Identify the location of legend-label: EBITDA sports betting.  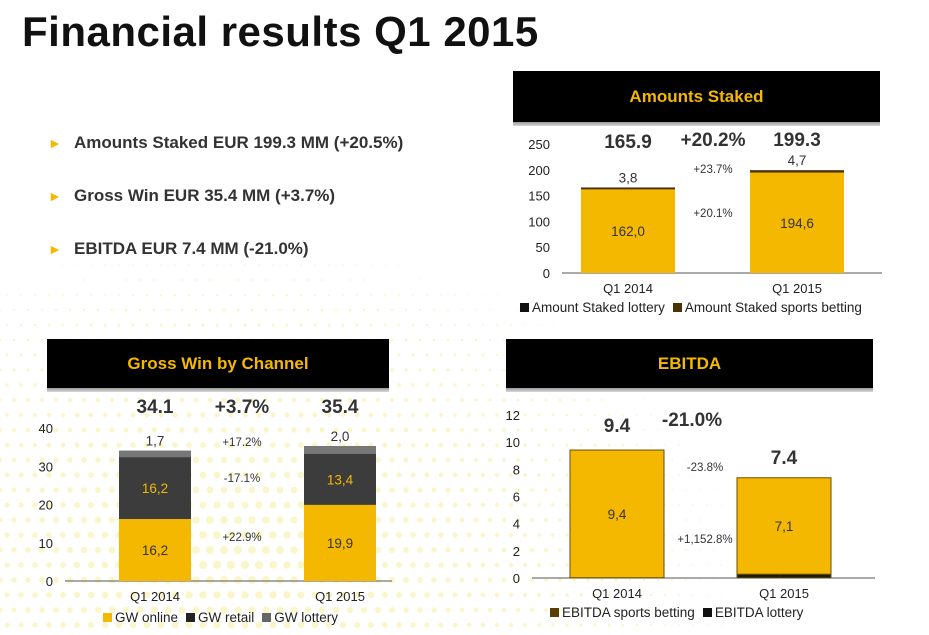
(628, 612).